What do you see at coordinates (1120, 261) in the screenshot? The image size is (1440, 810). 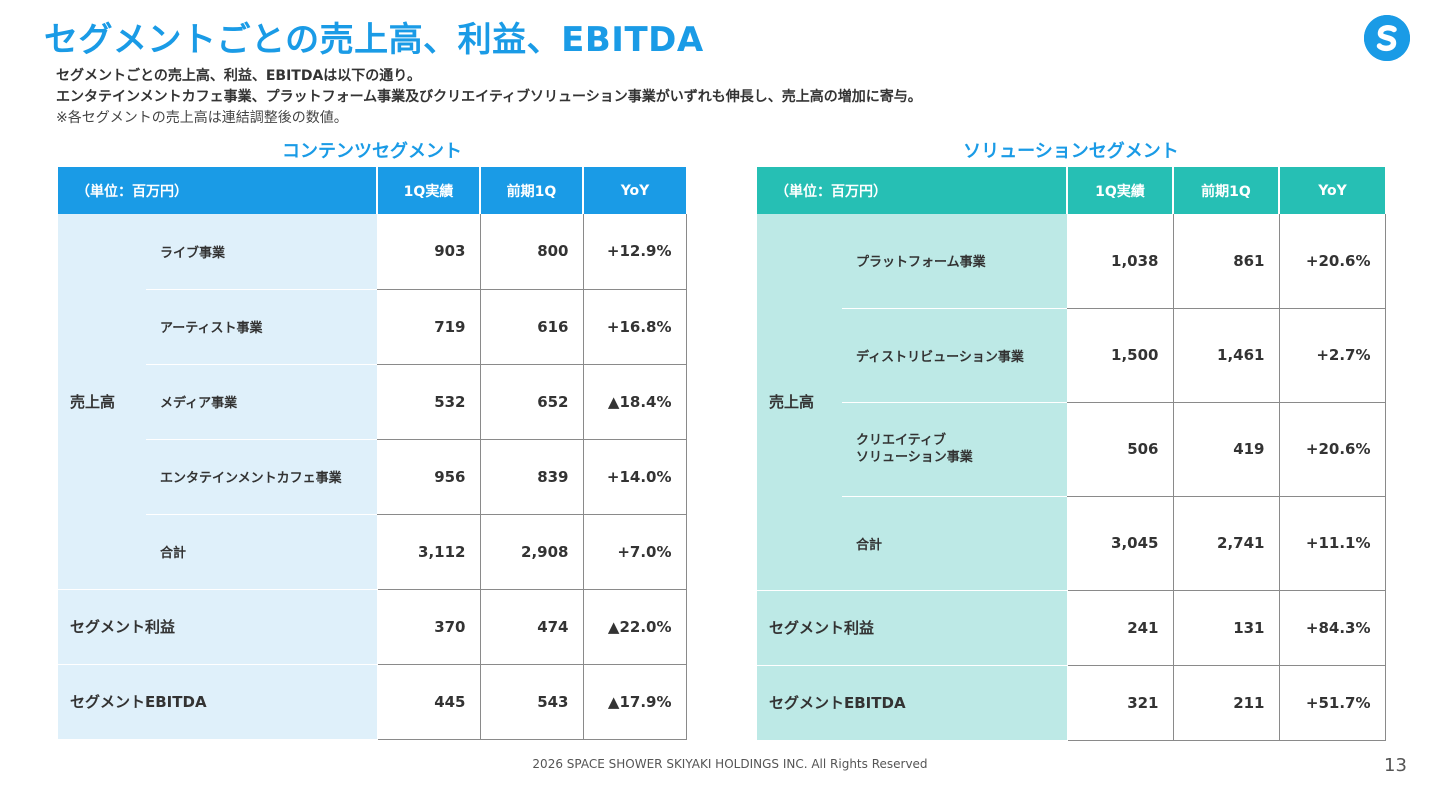 I see `q1-value: 1,038` at bounding box center [1120, 261].